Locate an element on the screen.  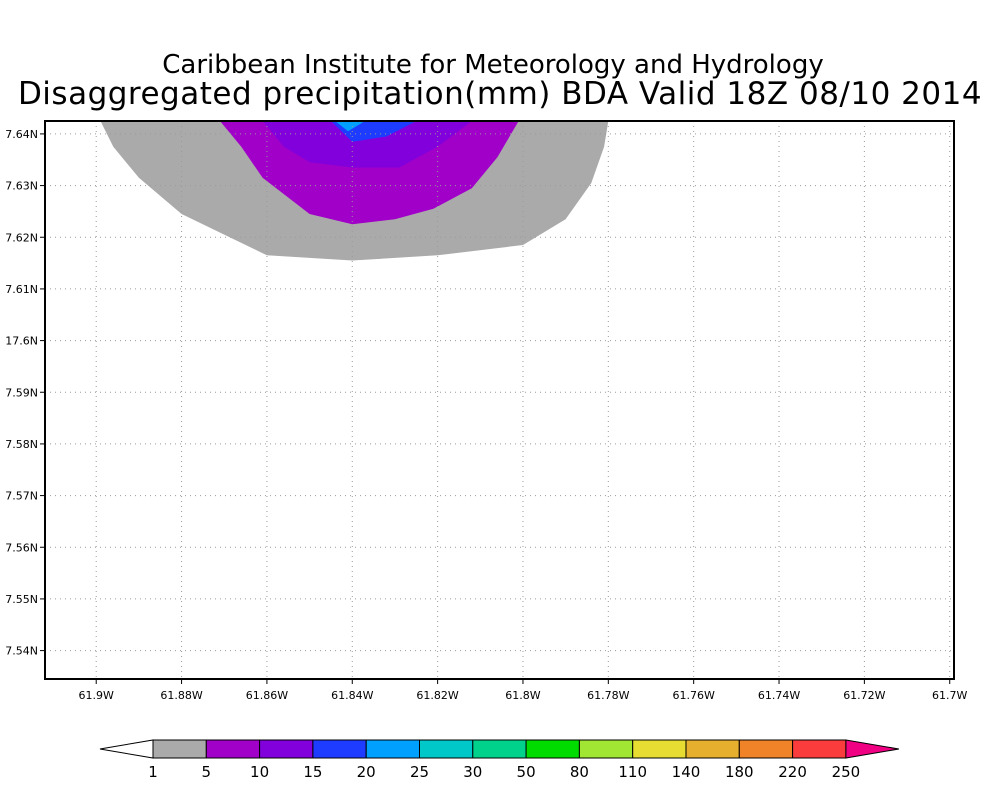
y-tick-label: 17.6N is located at coordinates (21, 341).